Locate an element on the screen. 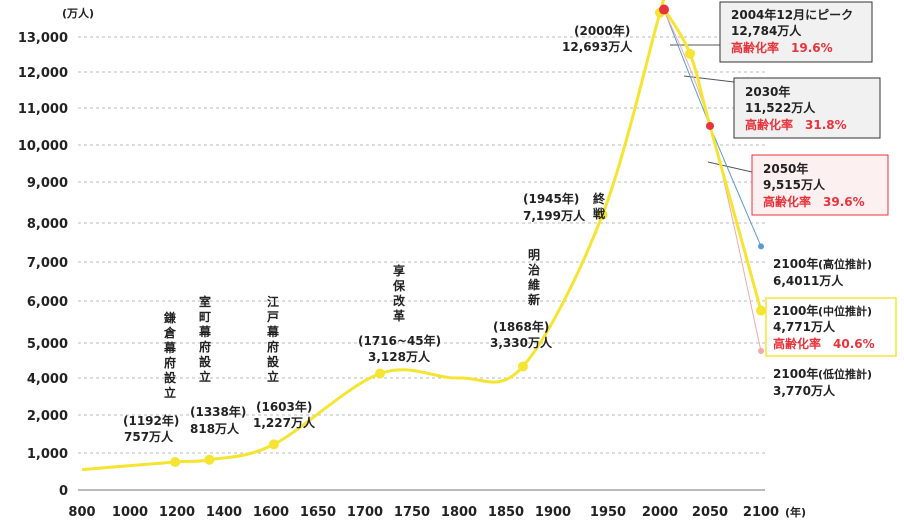  high2100-title: 2100年 is located at coordinates (795, 263).